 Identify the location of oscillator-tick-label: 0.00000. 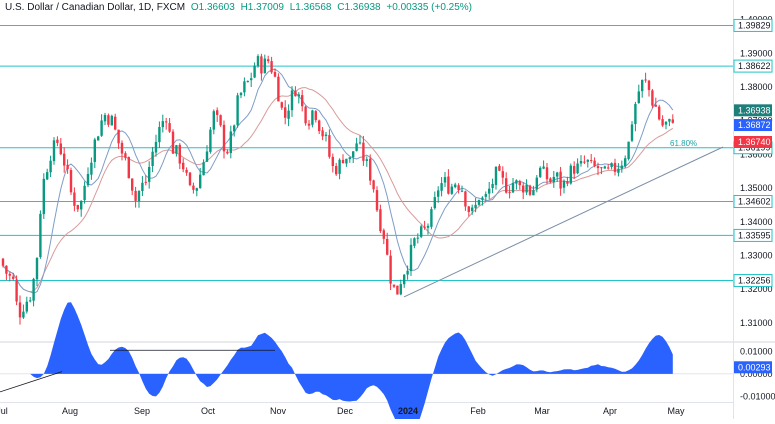
(756, 374).